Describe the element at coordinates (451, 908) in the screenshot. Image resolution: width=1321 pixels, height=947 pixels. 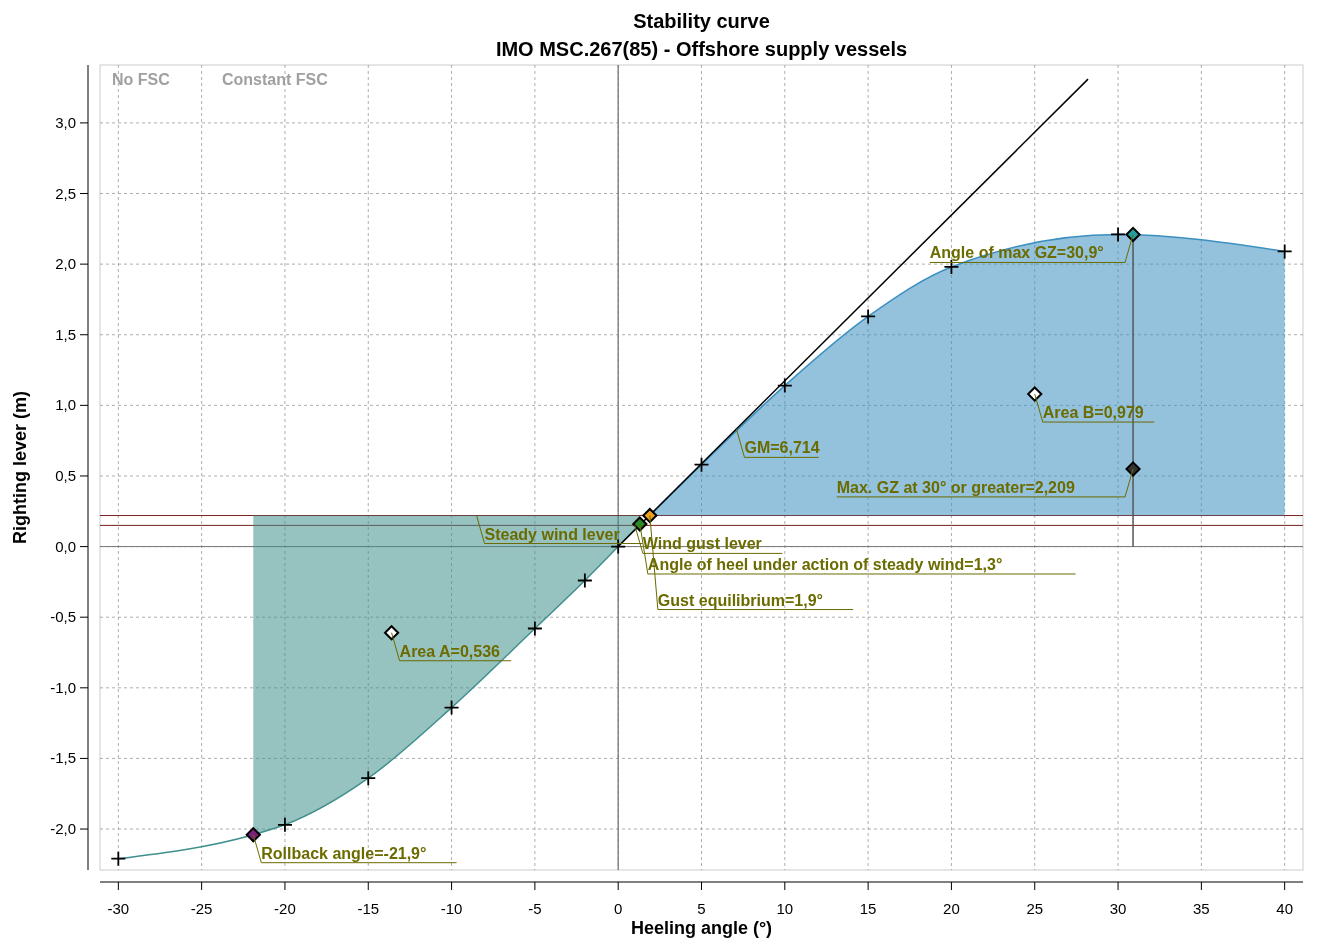
I see `x-tick-label: -10` at that location.